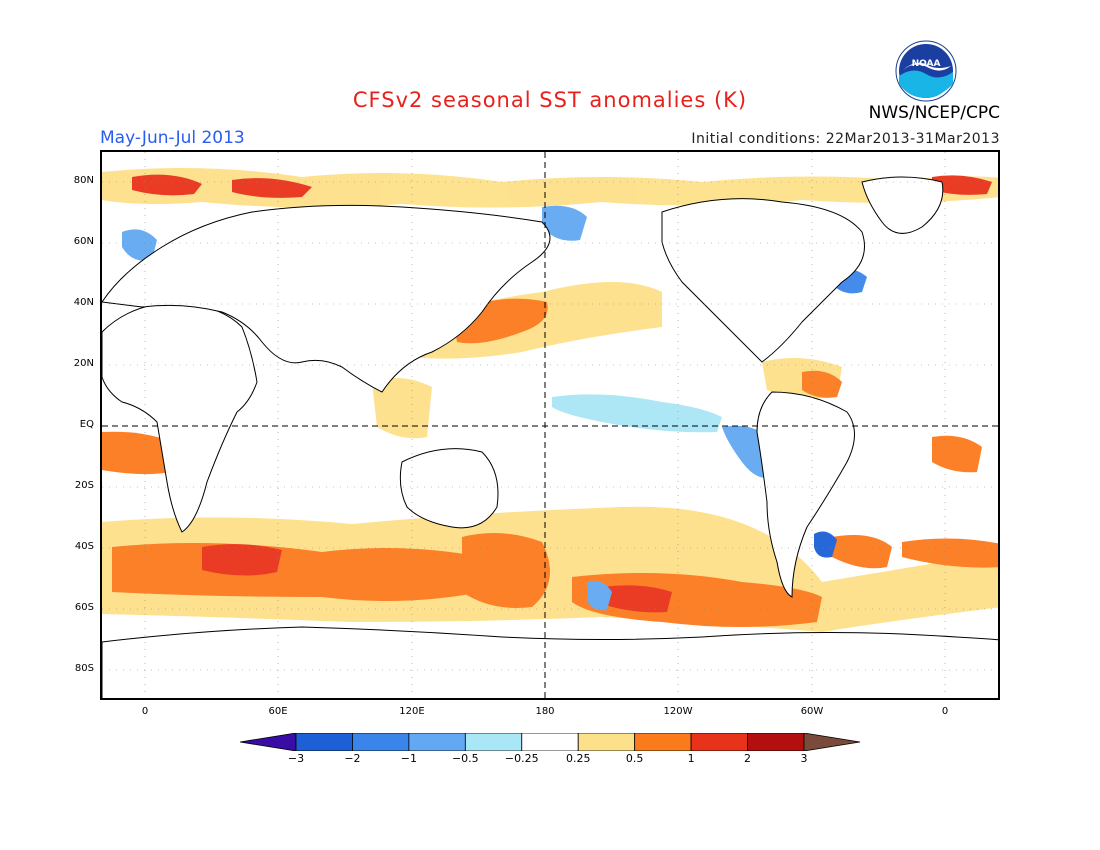 This screenshot has height=850, width=1100. Describe the element at coordinates (83, 302) in the screenshot. I see `lat-label-40n: 40N` at that location.